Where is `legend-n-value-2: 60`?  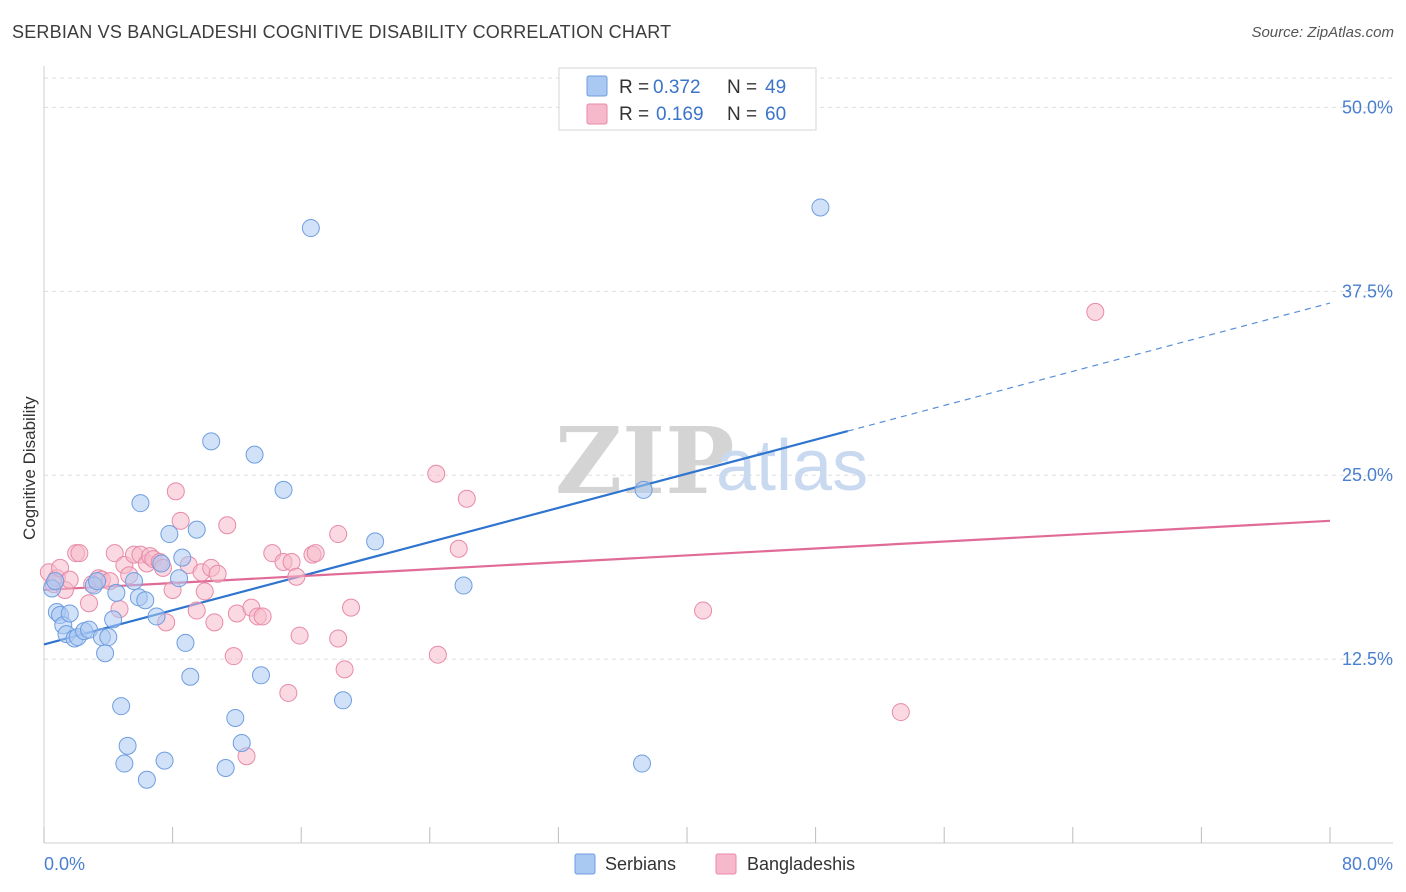
legend-n-value-2: 60 is located at coordinates (775, 114).